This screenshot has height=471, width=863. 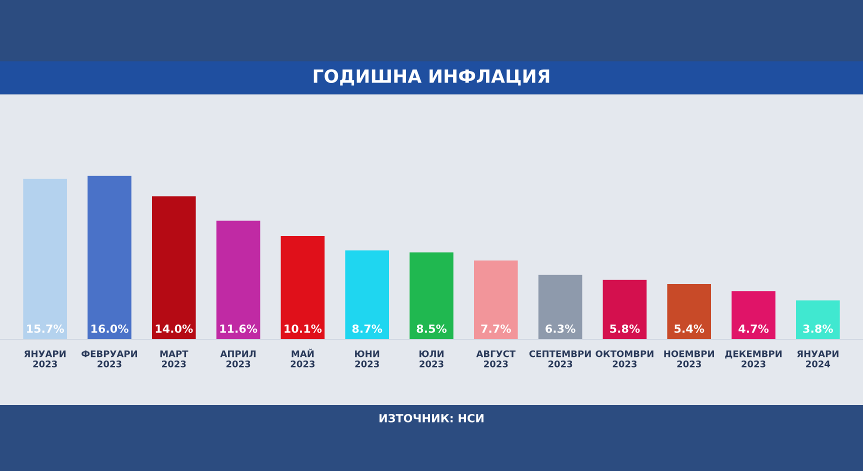 I want to click on data-label: 8.7%, so click(x=367, y=328).